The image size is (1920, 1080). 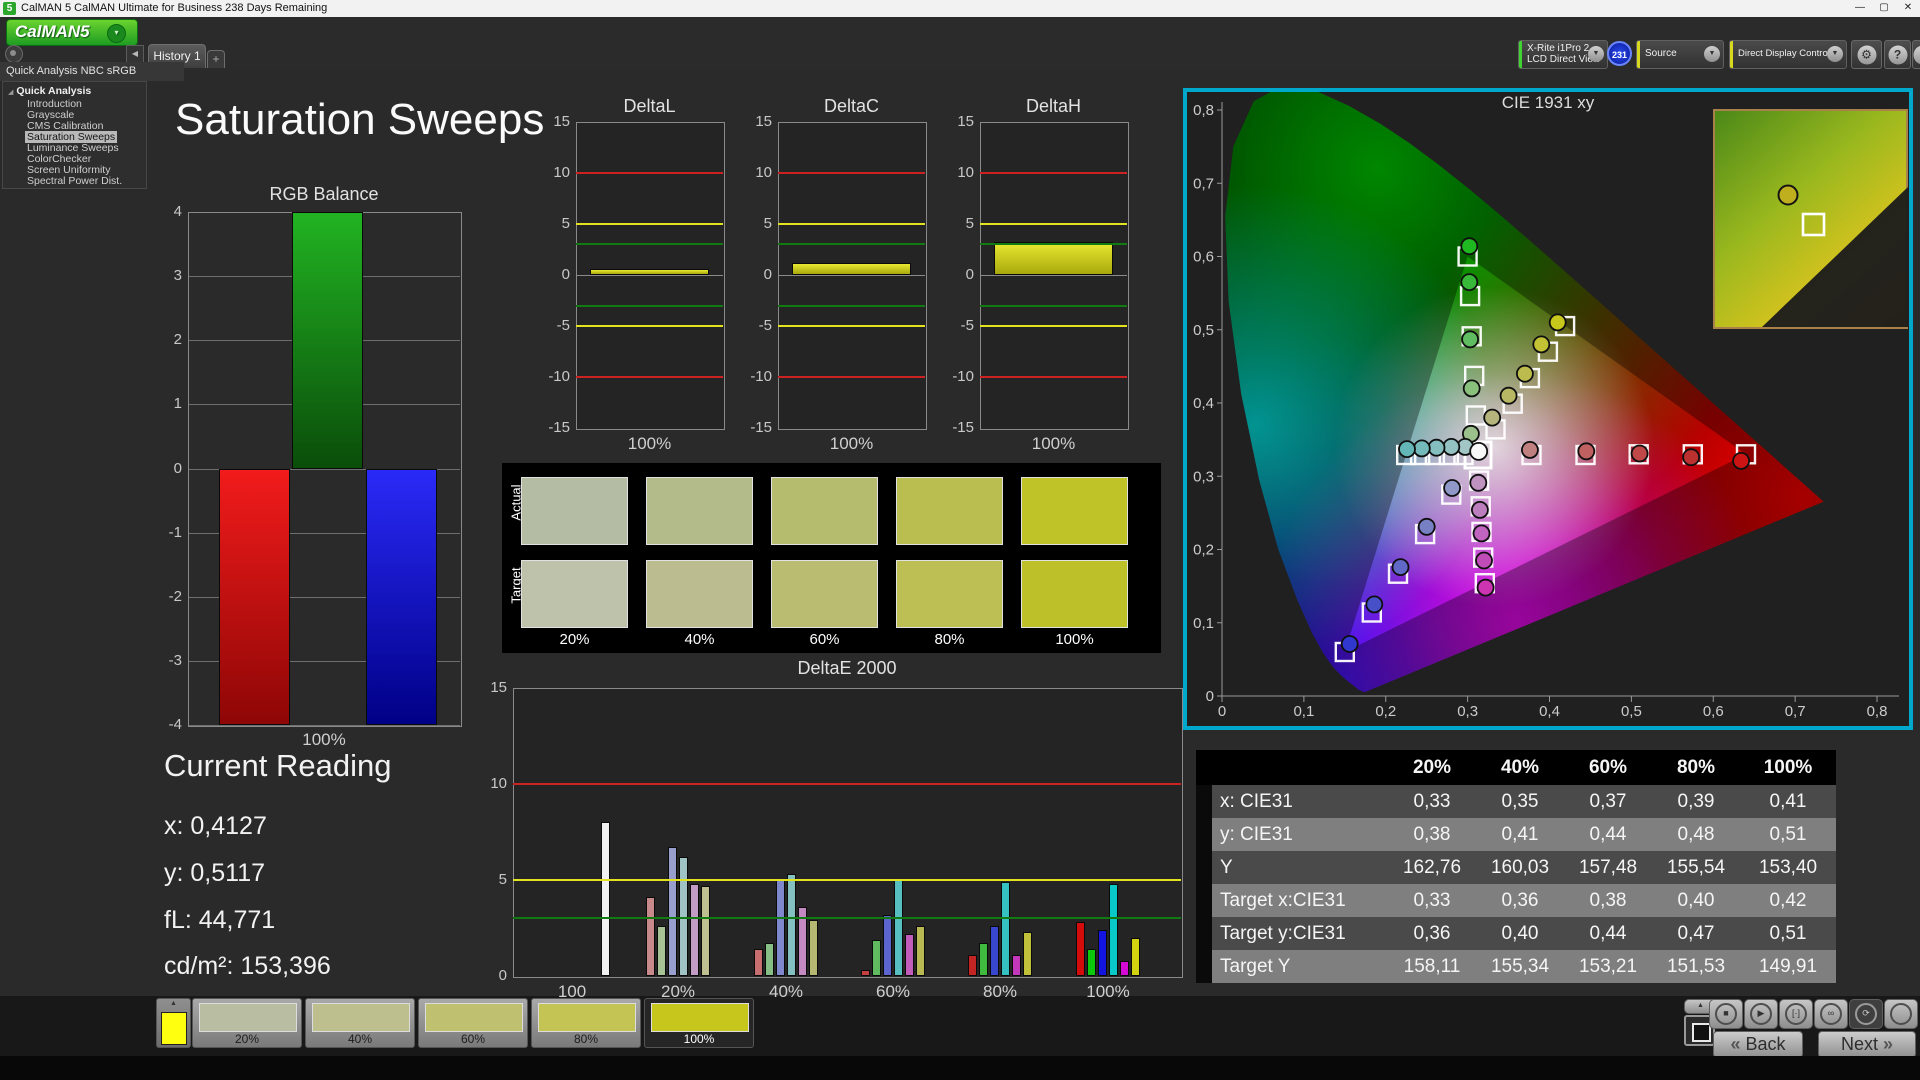 I want to click on source-dropdown: Source ▼, so click(x=1680, y=54).